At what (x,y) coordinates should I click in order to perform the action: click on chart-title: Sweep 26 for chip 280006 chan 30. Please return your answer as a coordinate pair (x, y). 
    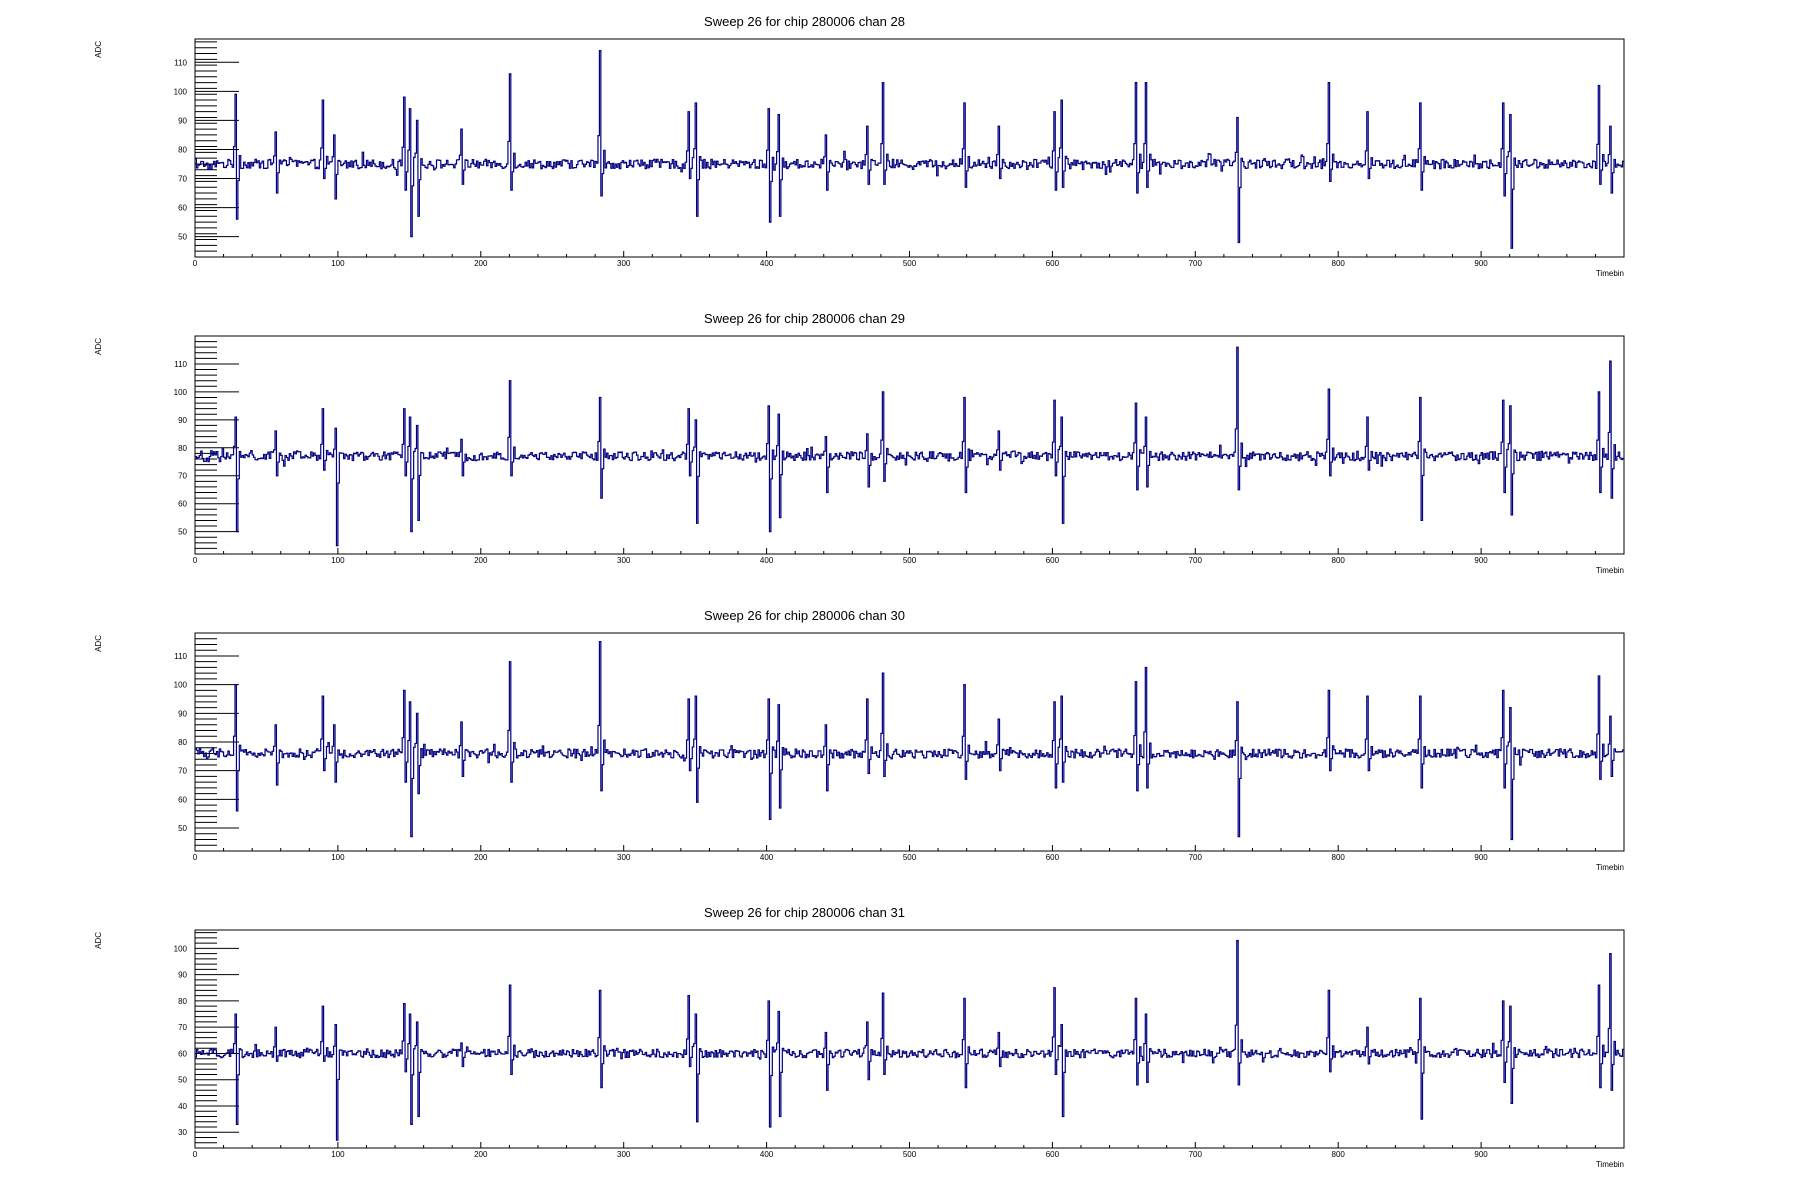
    Looking at the image, I should click on (804, 615).